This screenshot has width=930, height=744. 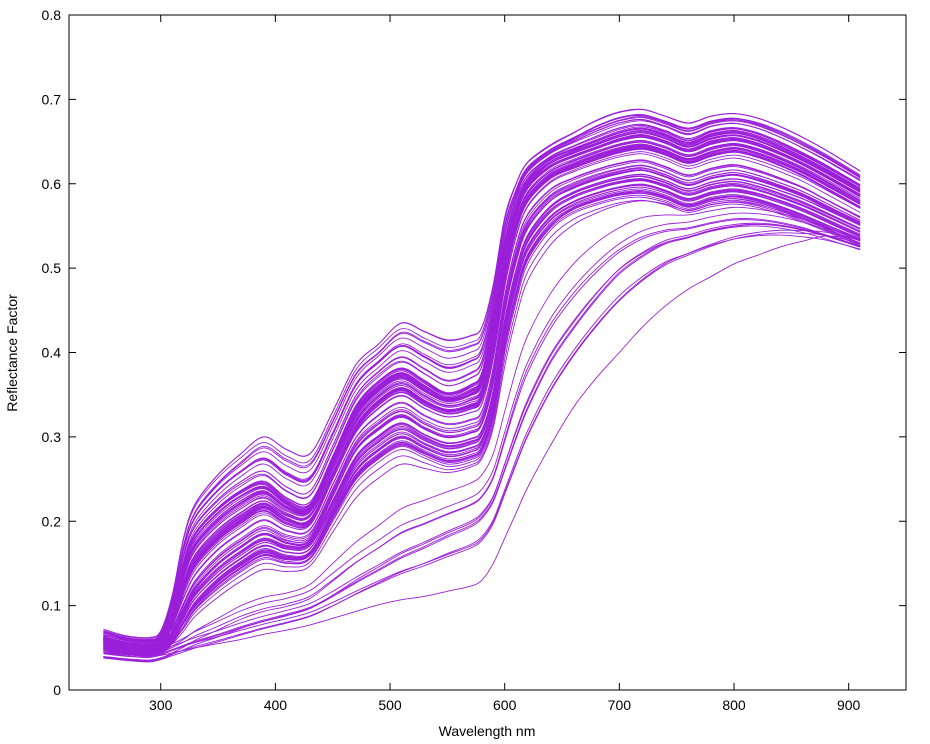 I want to click on x-tick-label: 800, so click(x=734, y=705).